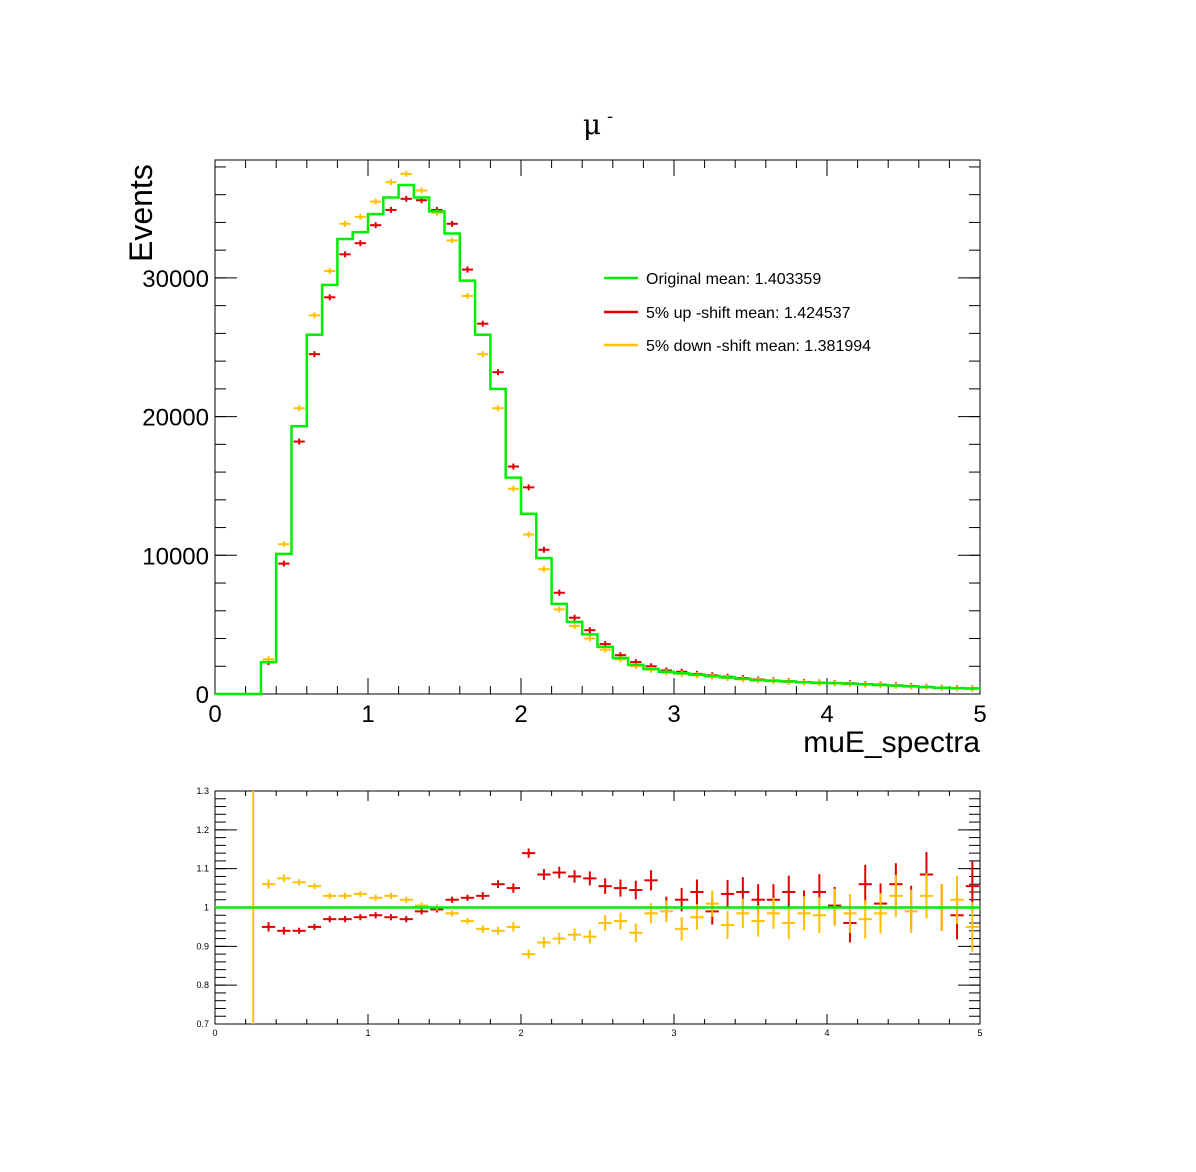 This screenshot has height=1172, width=1196. Describe the element at coordinates (202, 791) in the screenshot. I see `ratio-y-tick-label: 1.3` at that location.